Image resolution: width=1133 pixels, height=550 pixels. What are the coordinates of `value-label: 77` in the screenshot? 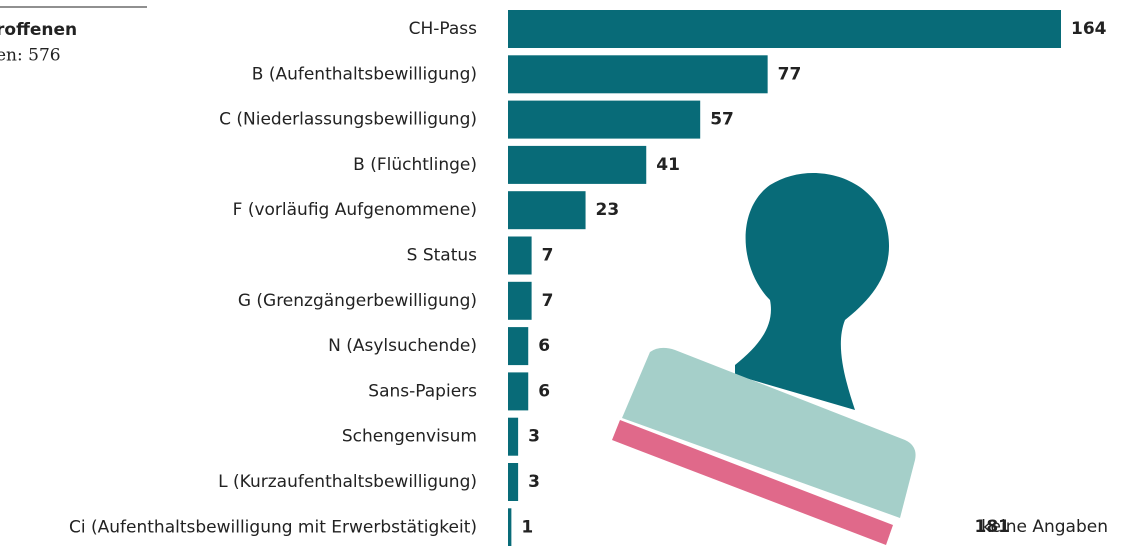 It's located at (790, 74).